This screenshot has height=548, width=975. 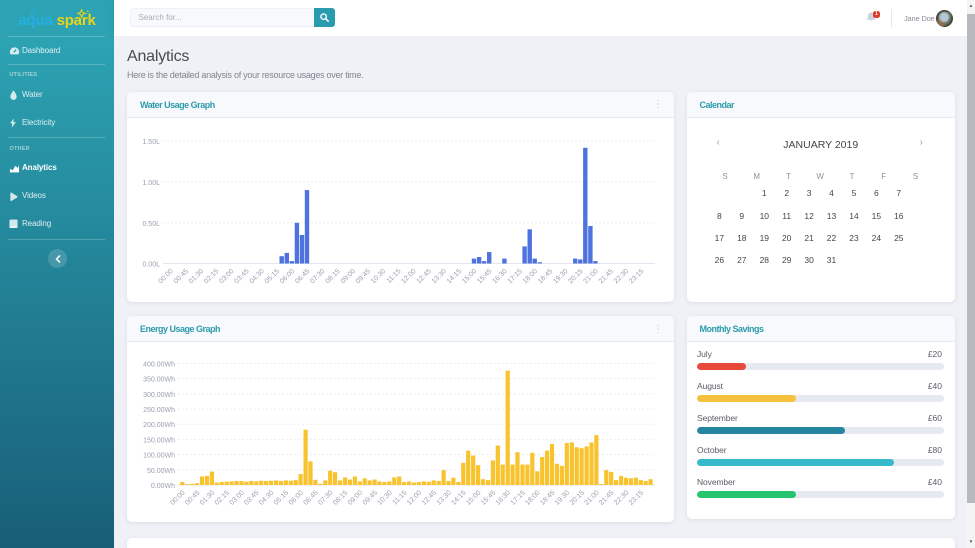 I want to click on svg-text: 100.00Wh, so click(x=159, y=456).